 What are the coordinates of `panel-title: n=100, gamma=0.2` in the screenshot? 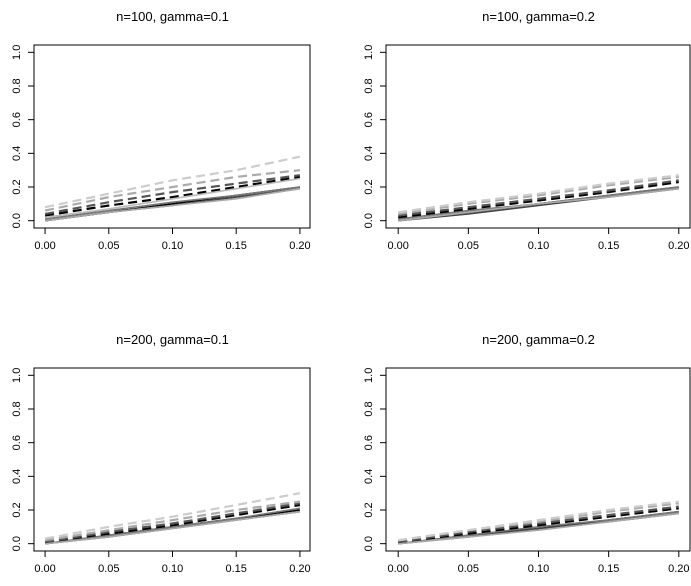 It's located at (538, 16).